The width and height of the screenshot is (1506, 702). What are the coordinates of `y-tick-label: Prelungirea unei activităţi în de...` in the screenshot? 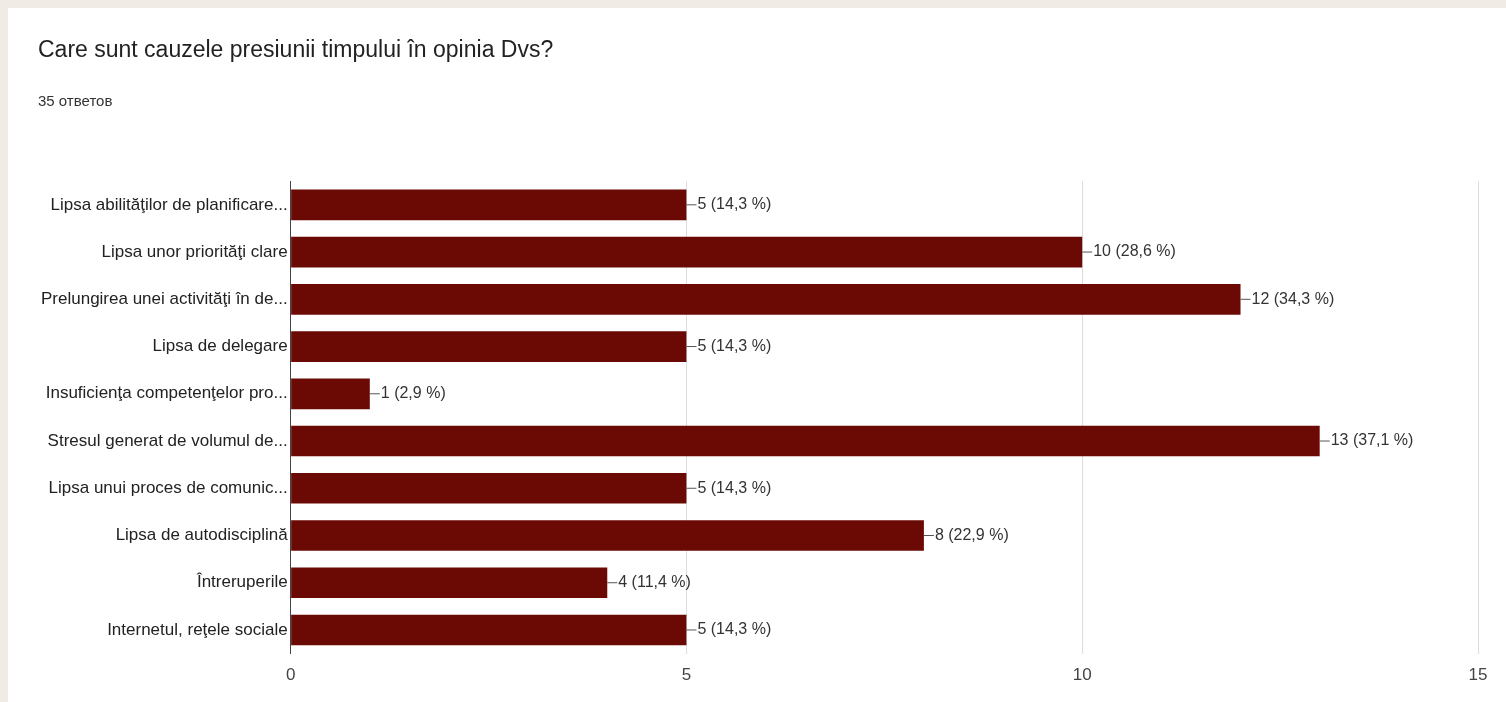 It's located at (164, 298).